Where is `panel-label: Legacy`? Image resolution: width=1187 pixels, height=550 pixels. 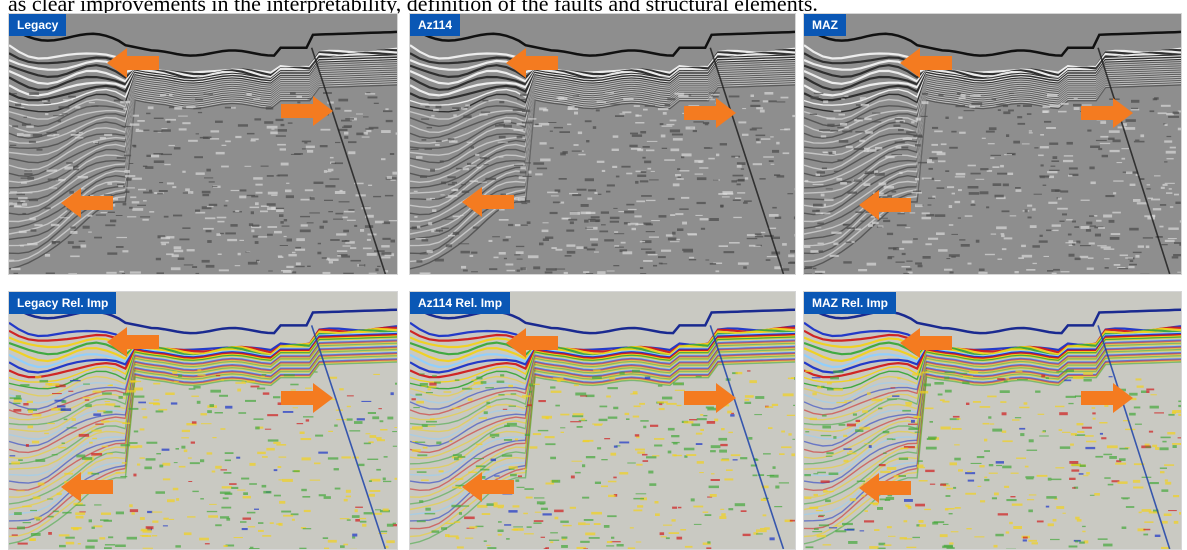
panel-label: Legacy is located at coordinates (38, 25).